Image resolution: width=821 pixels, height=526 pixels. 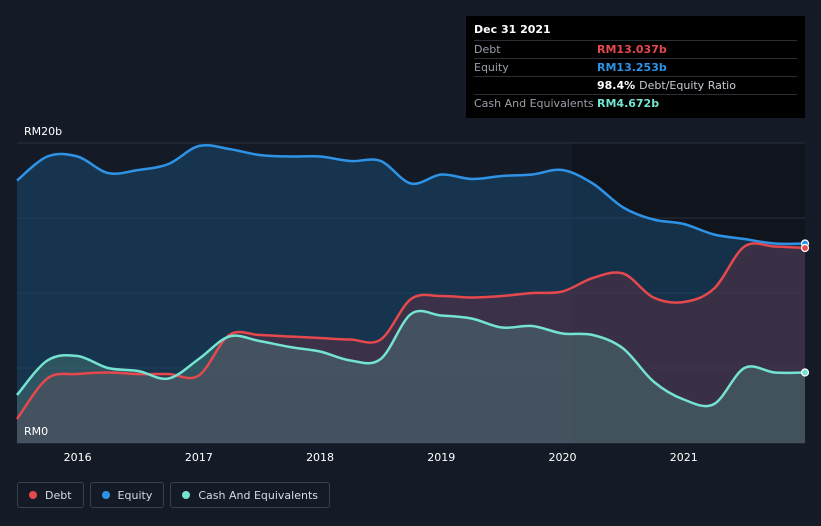 What do you see at coordinates (186, 495) in the screenshot?
I see `cash-dot-icon` at bounding box center [186, 495].